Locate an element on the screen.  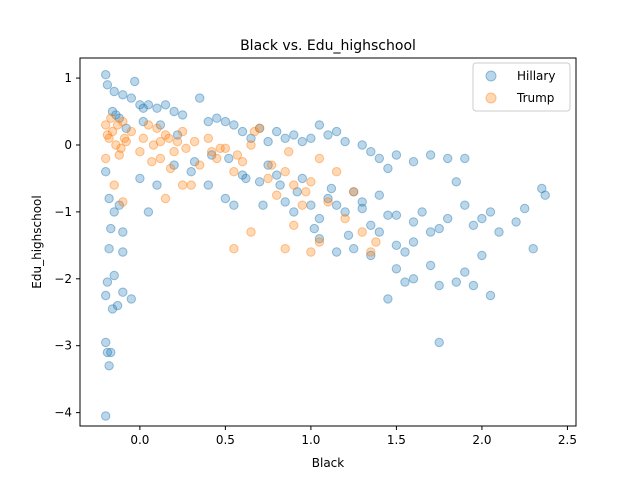
y-tick-label: −4 is located at coordinates (63, 413).